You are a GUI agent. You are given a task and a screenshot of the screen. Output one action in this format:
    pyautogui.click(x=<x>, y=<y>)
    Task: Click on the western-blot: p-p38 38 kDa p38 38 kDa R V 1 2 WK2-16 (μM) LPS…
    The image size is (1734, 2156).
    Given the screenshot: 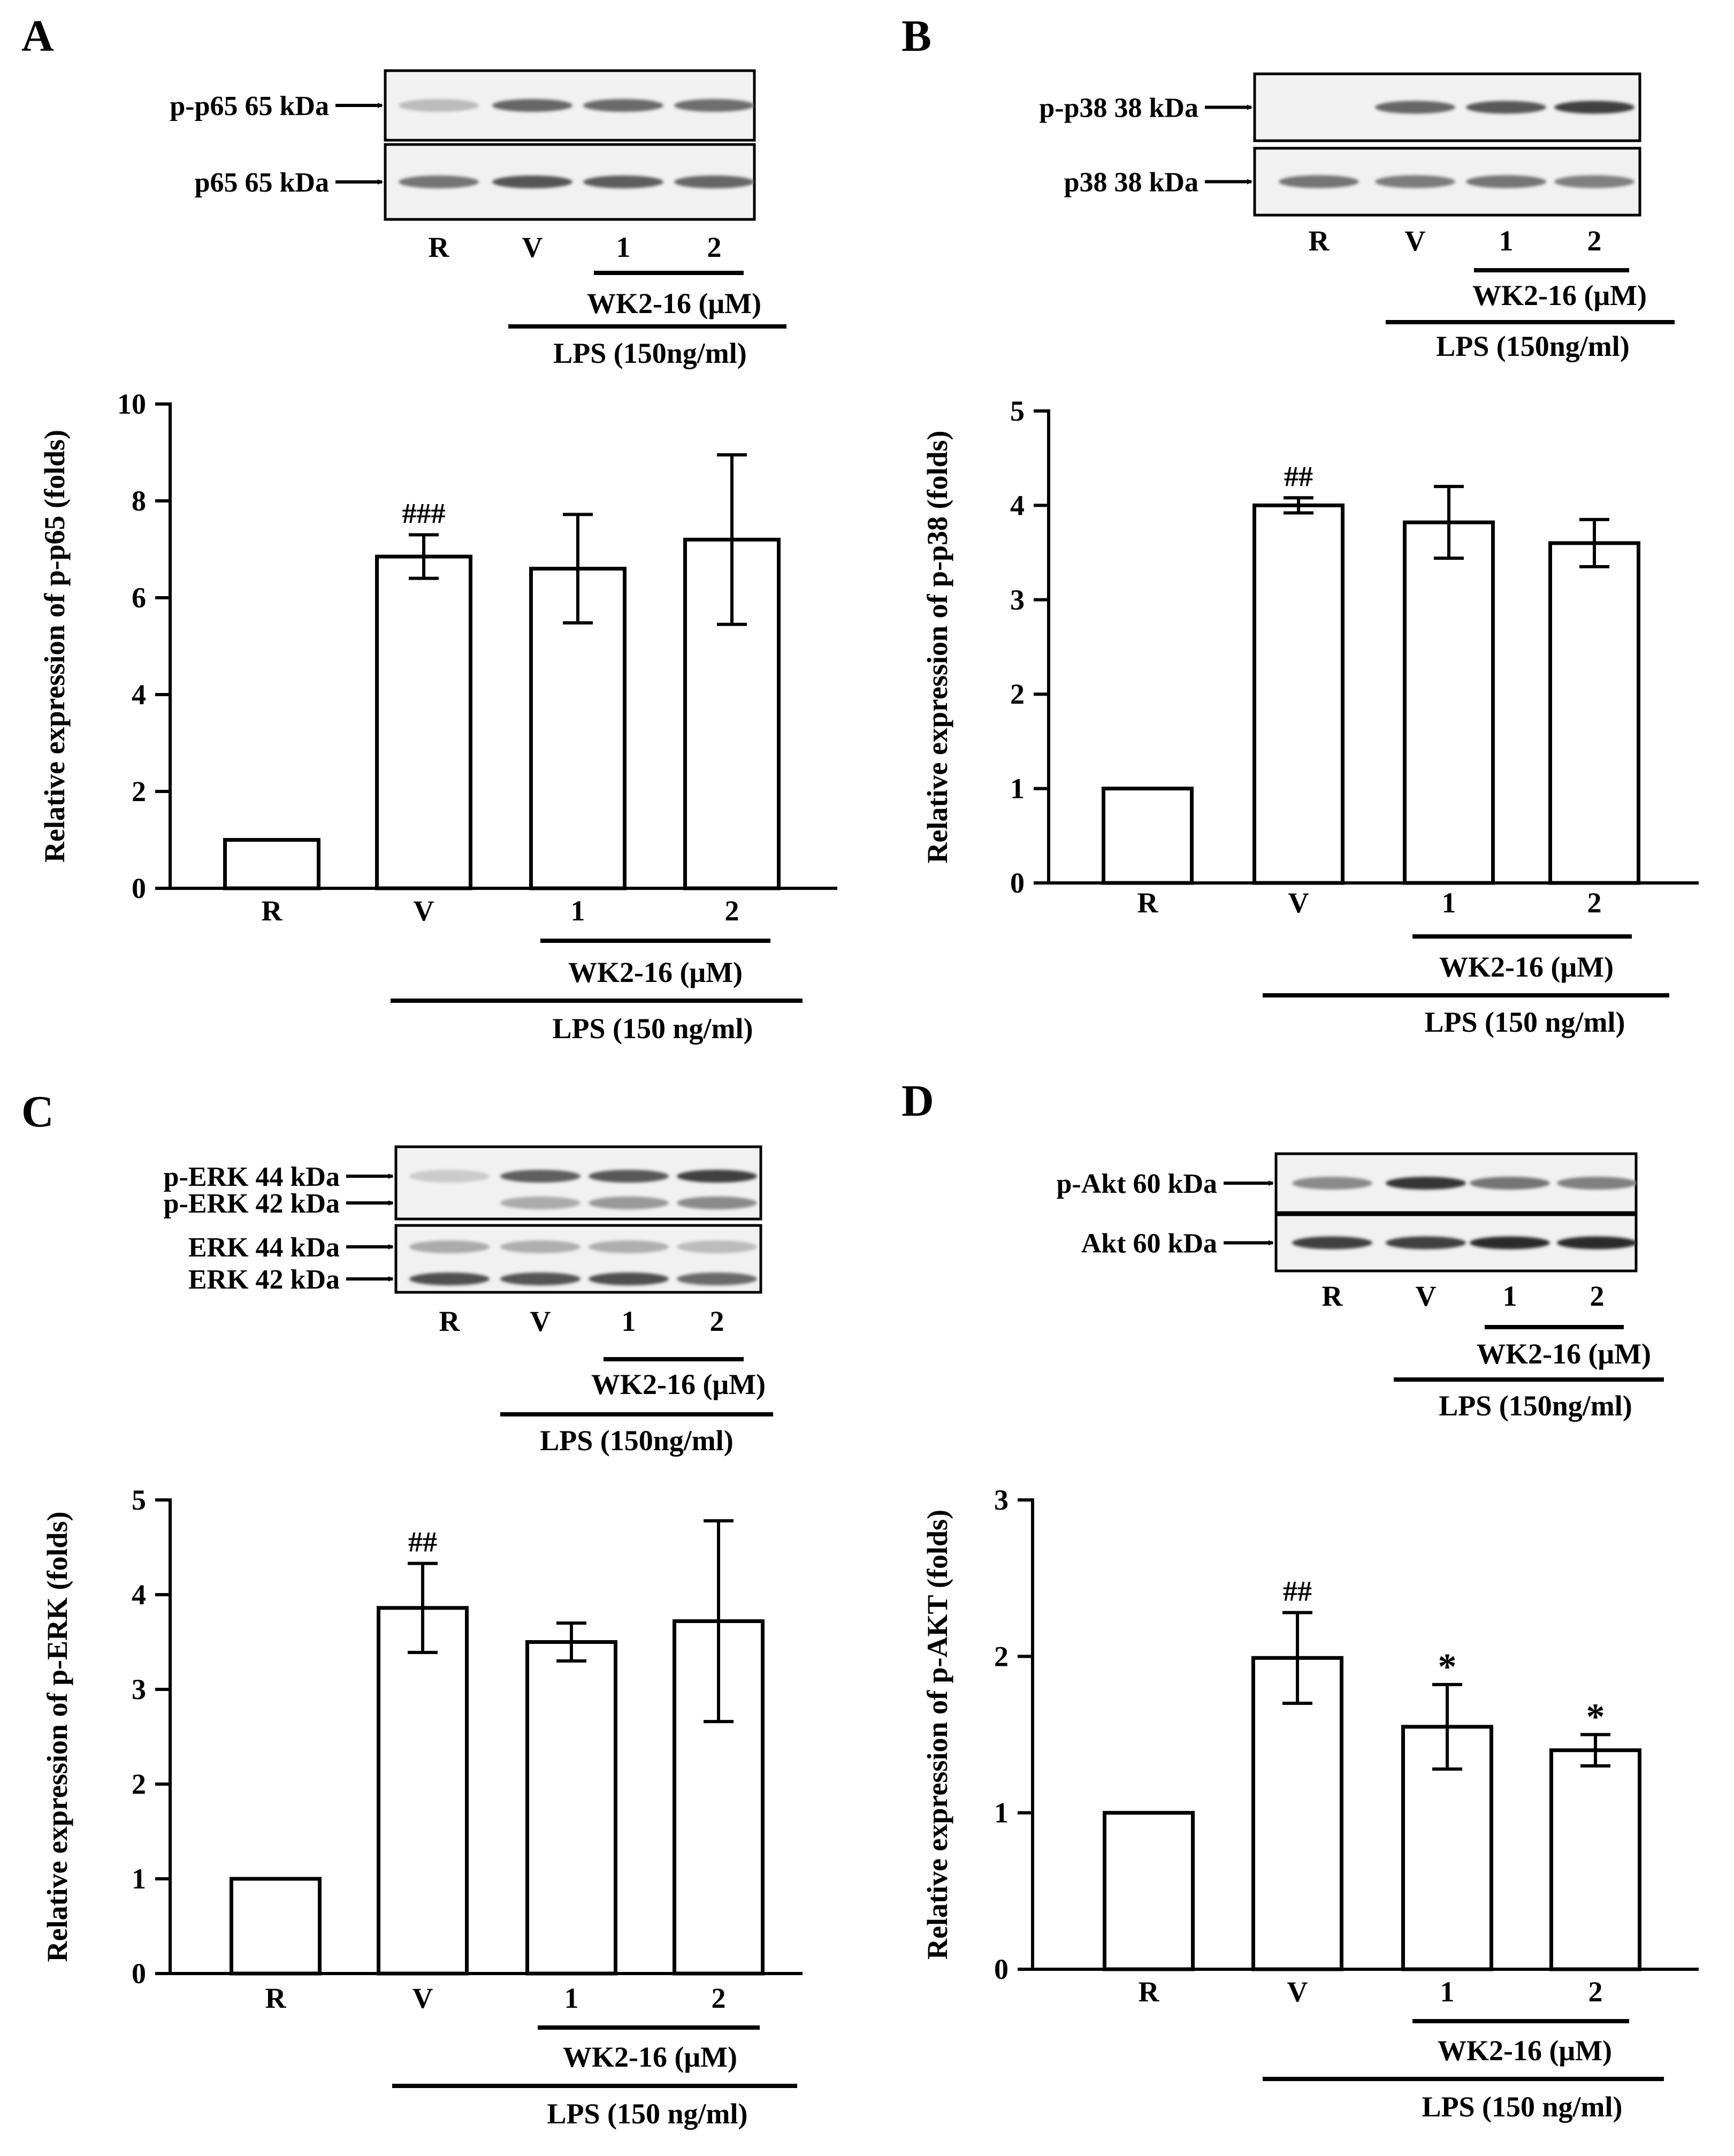 What is the action you would take?
    pyautogui.click(x=1357, y=217)
    